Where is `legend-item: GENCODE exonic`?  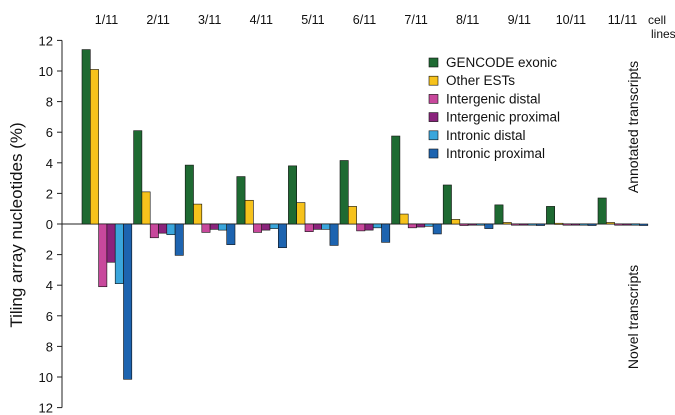 legend-item: GENCODE exonic is located at coordinates (492, 62).